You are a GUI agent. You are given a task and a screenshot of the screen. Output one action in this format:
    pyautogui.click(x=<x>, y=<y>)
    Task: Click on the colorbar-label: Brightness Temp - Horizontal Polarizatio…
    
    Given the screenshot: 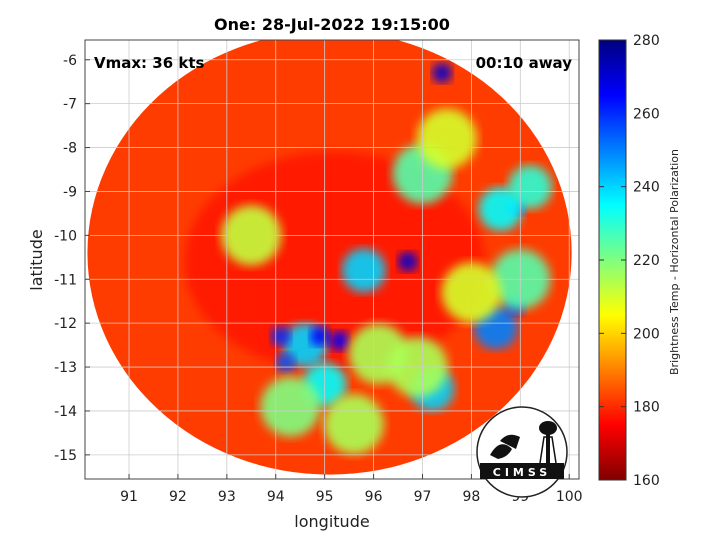 What is the action you would take?
    pyautogui.click(x=674, y=262)
    